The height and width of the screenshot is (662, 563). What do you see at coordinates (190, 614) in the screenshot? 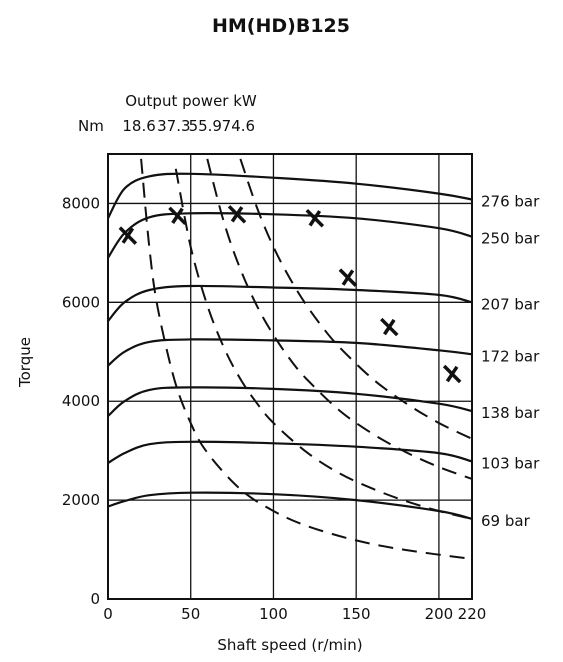
I see `x-tick-label: 50` at bounding box center [190, 614].